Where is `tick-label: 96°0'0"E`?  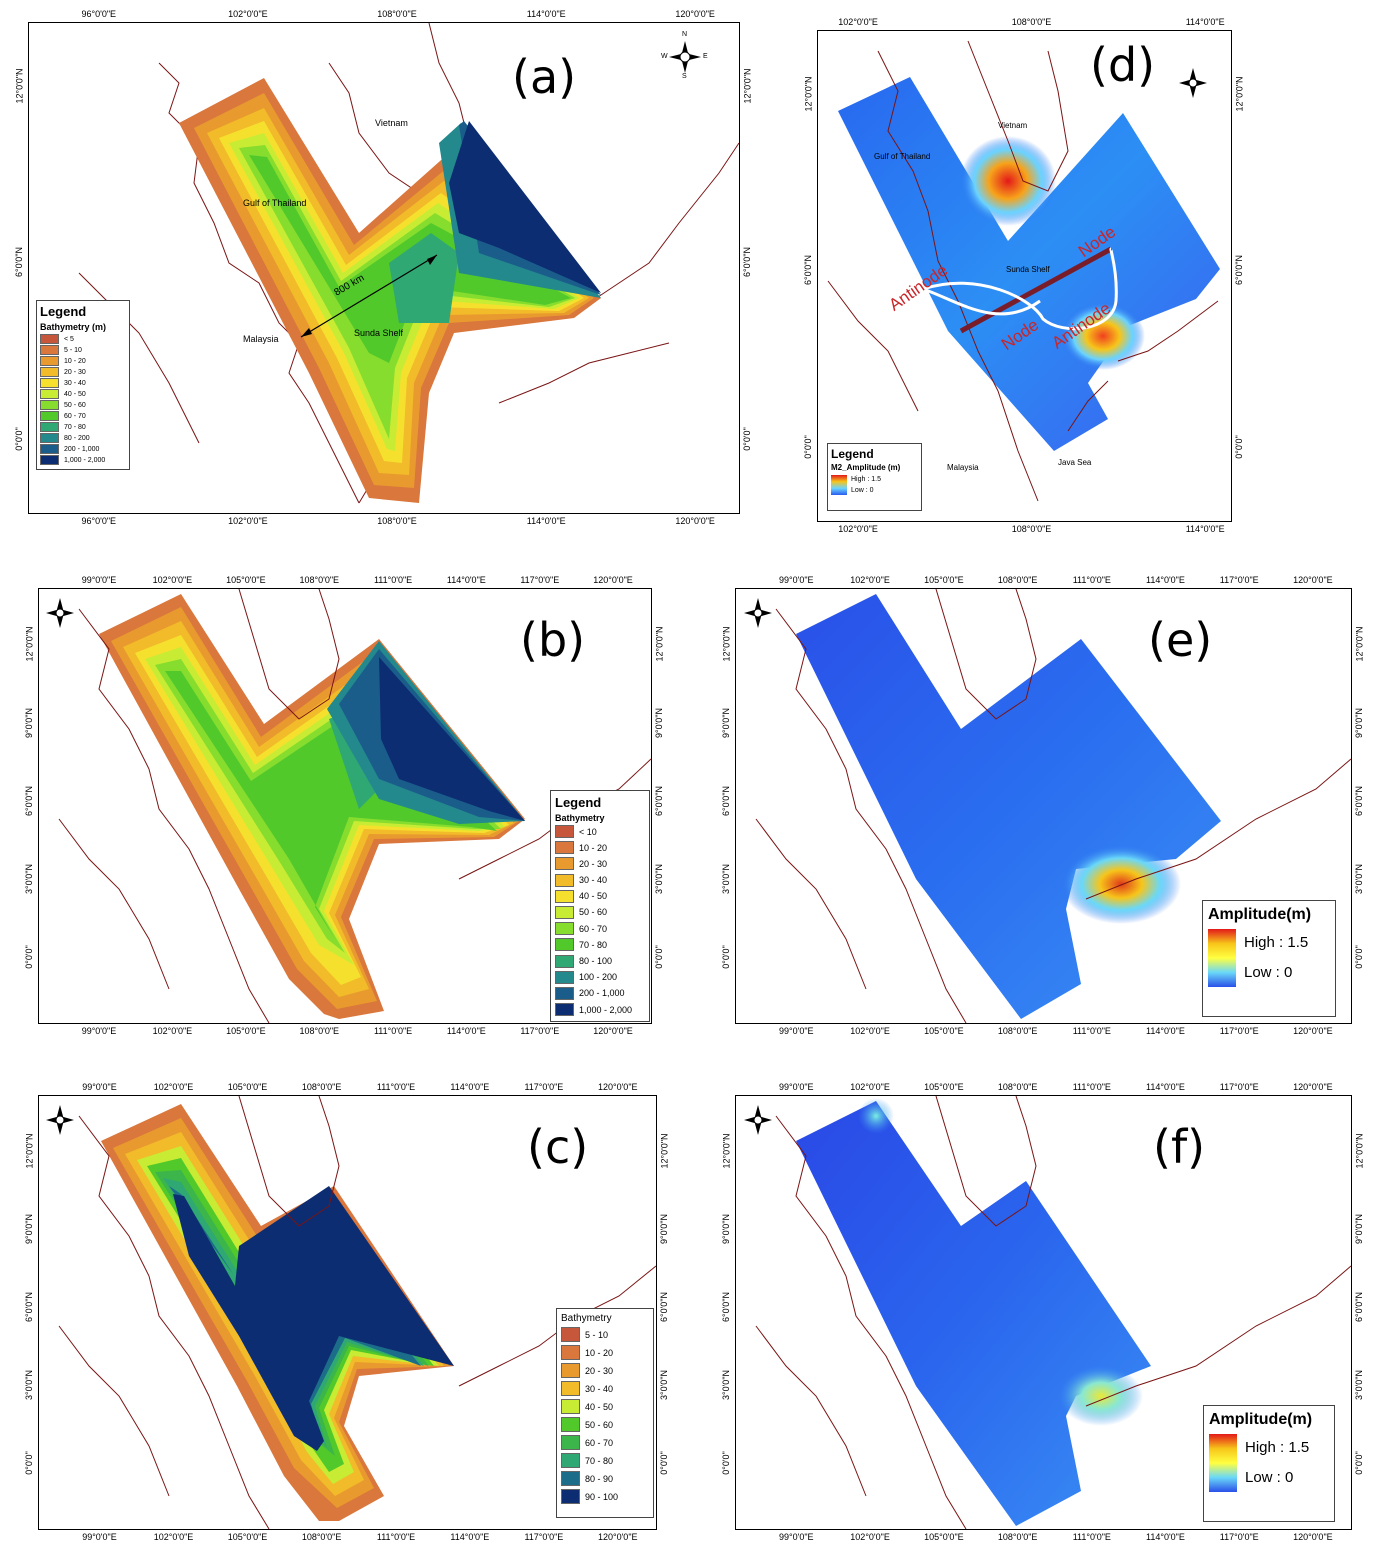 tick-label: 96°0'0"E is located at coordinates (99, 14).